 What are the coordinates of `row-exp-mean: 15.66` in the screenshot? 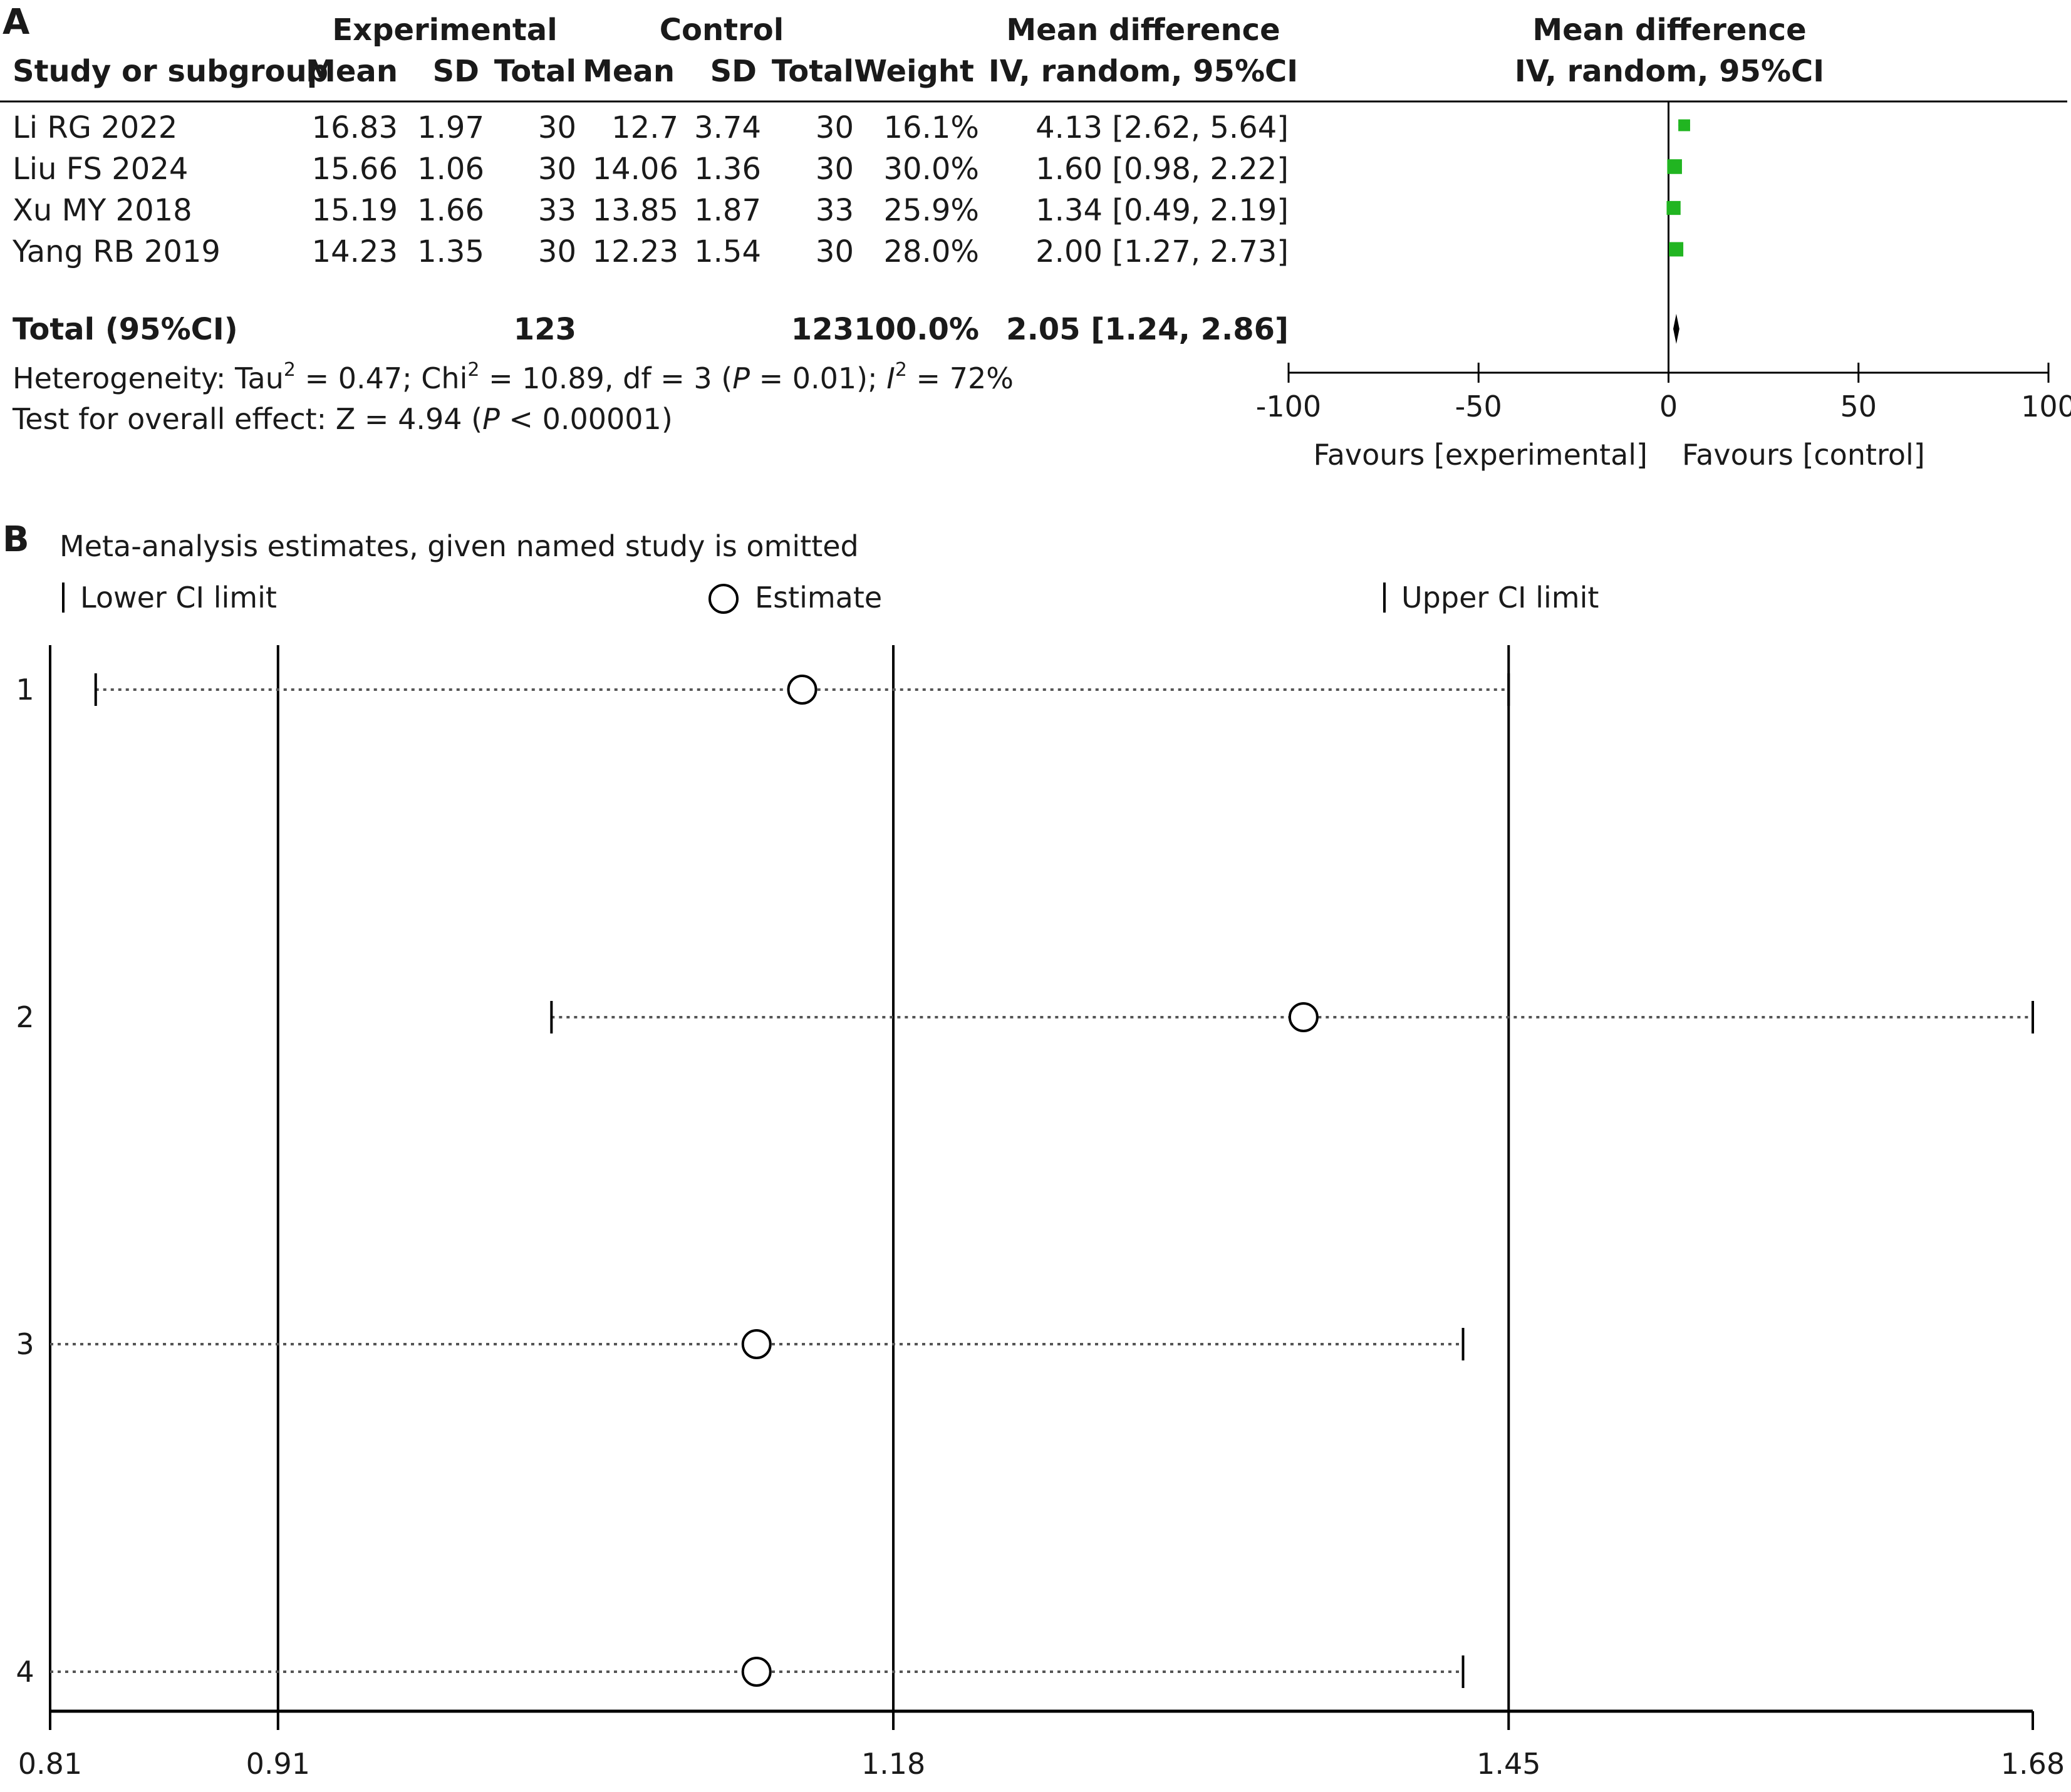 It's located at (355, 170).